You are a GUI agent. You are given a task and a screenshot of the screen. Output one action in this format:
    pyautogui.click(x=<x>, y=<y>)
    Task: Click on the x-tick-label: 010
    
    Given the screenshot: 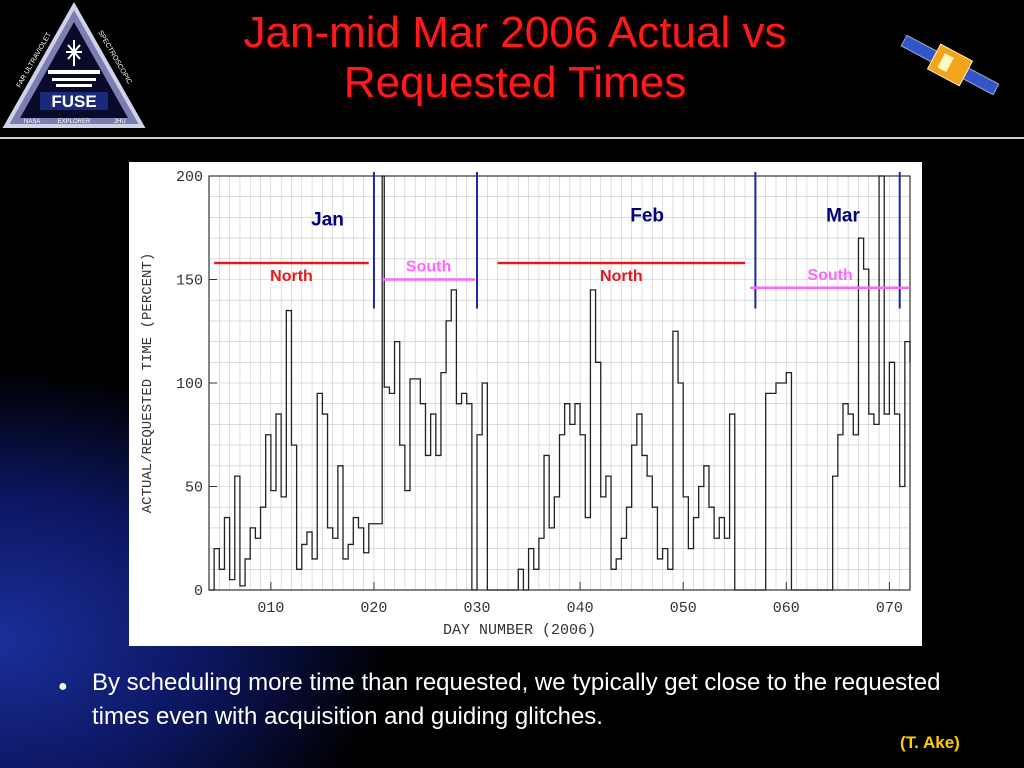 What is the action you would take?
    pyautogui.click(x=270, y=608)
    